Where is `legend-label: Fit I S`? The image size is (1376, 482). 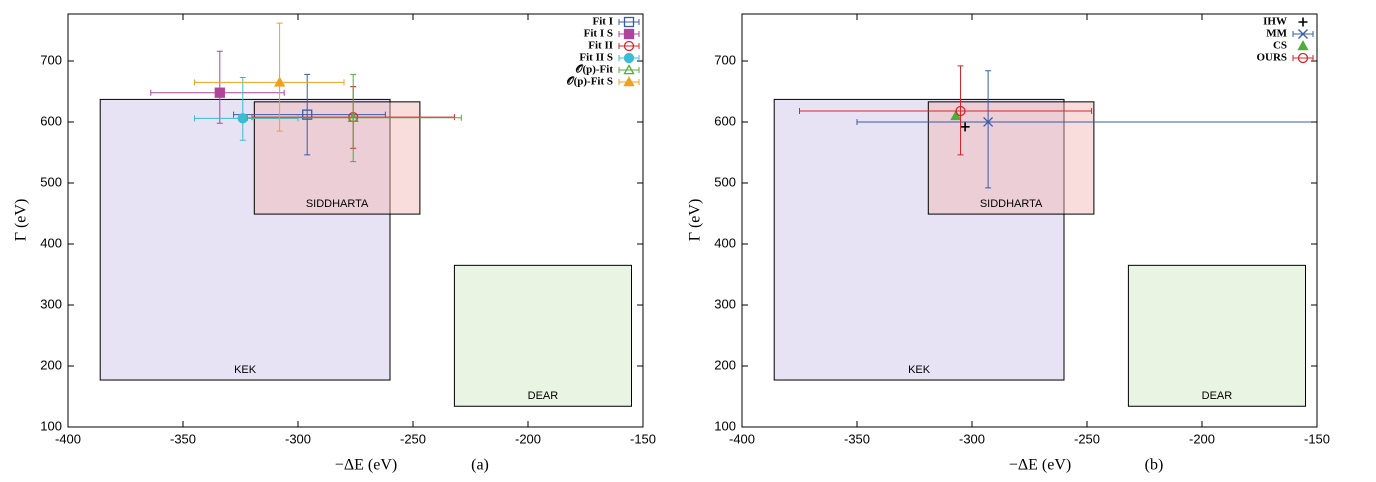
legend-label: Fit I S is located at coordinates (598, 34).